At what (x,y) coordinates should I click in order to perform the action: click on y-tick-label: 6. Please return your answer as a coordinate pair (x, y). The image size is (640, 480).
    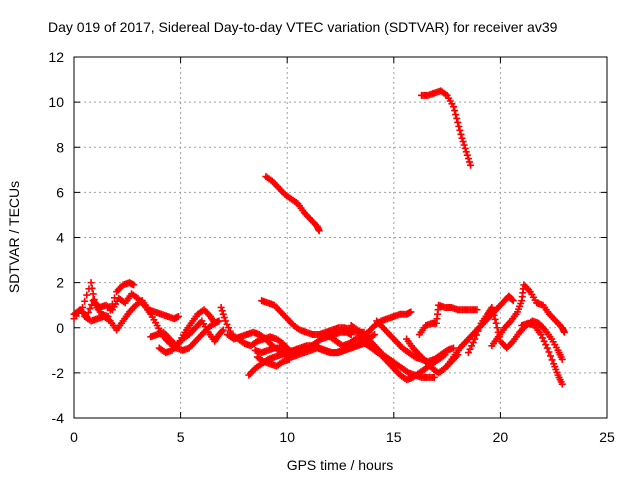
    Looking at the image, I should click on (60, 192).